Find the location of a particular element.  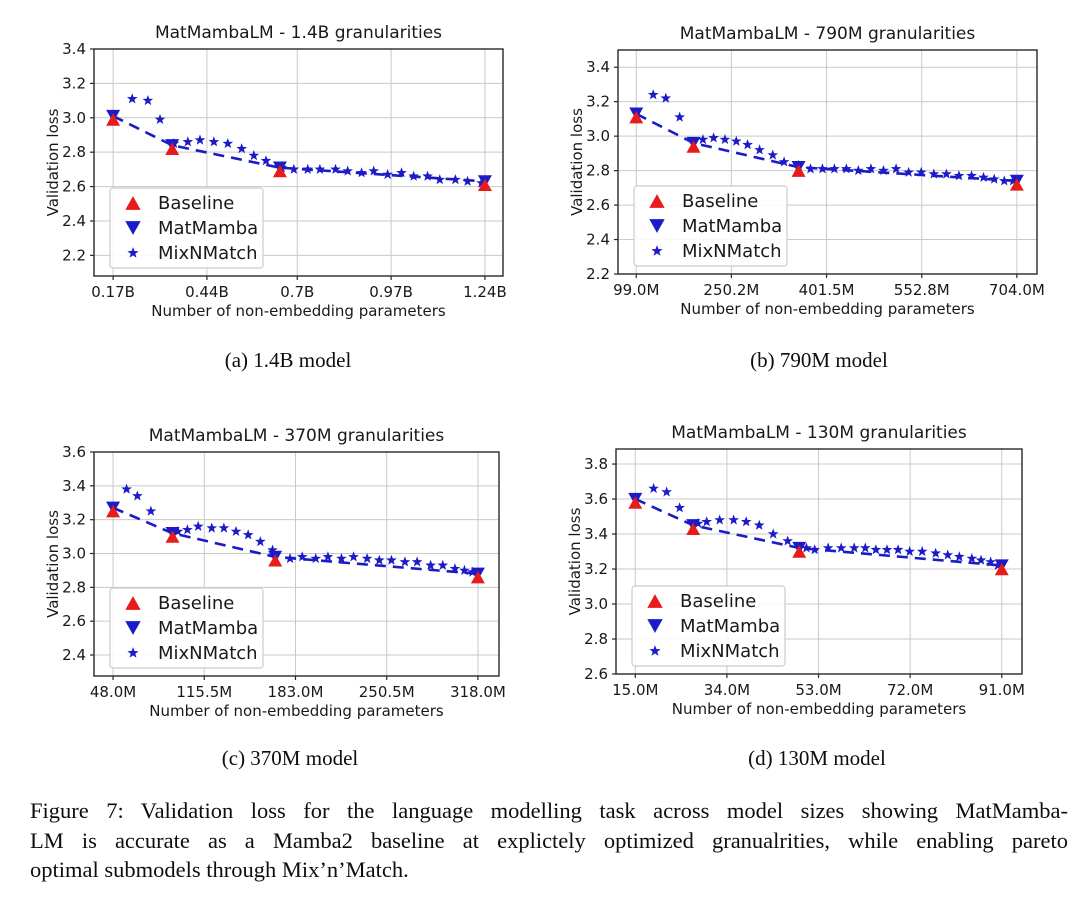

y-tick-label: 3.6 is located at coordinates (596, 499).